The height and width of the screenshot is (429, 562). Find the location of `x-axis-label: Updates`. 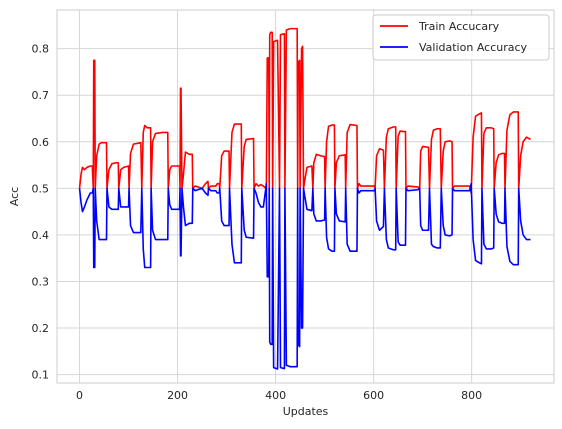

x-axis-label: Updates is located at coordinates (306, 411).